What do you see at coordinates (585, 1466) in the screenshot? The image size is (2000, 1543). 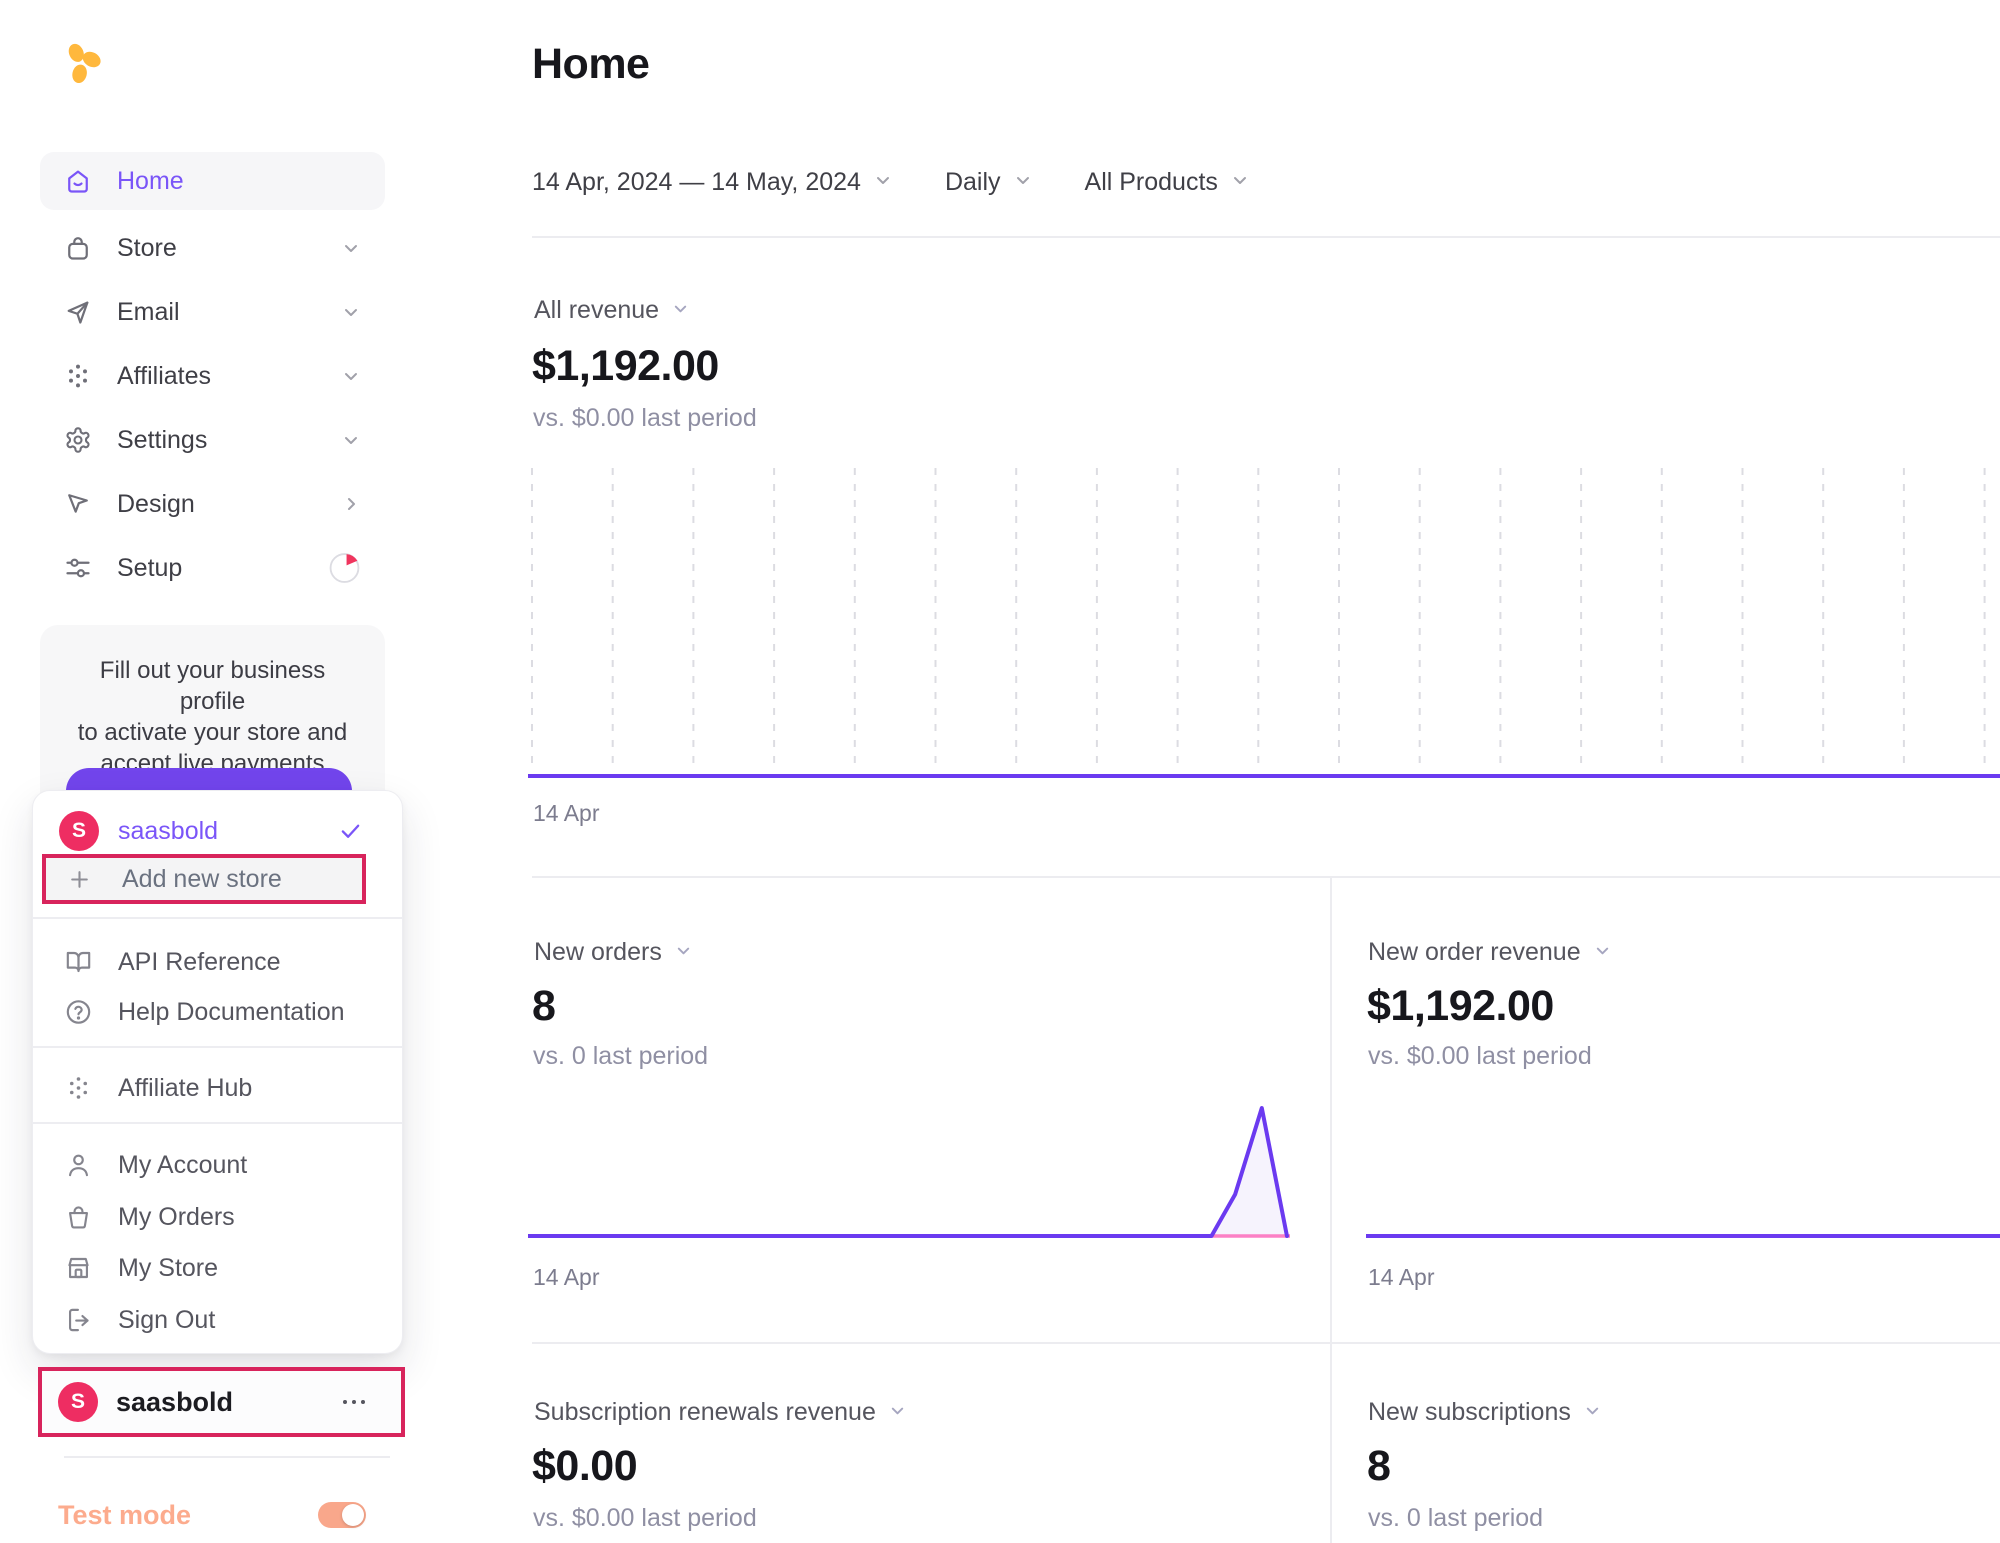 I see `subscription-renewals-revenue-value: $0.00` at bounding box center [585, 1466].